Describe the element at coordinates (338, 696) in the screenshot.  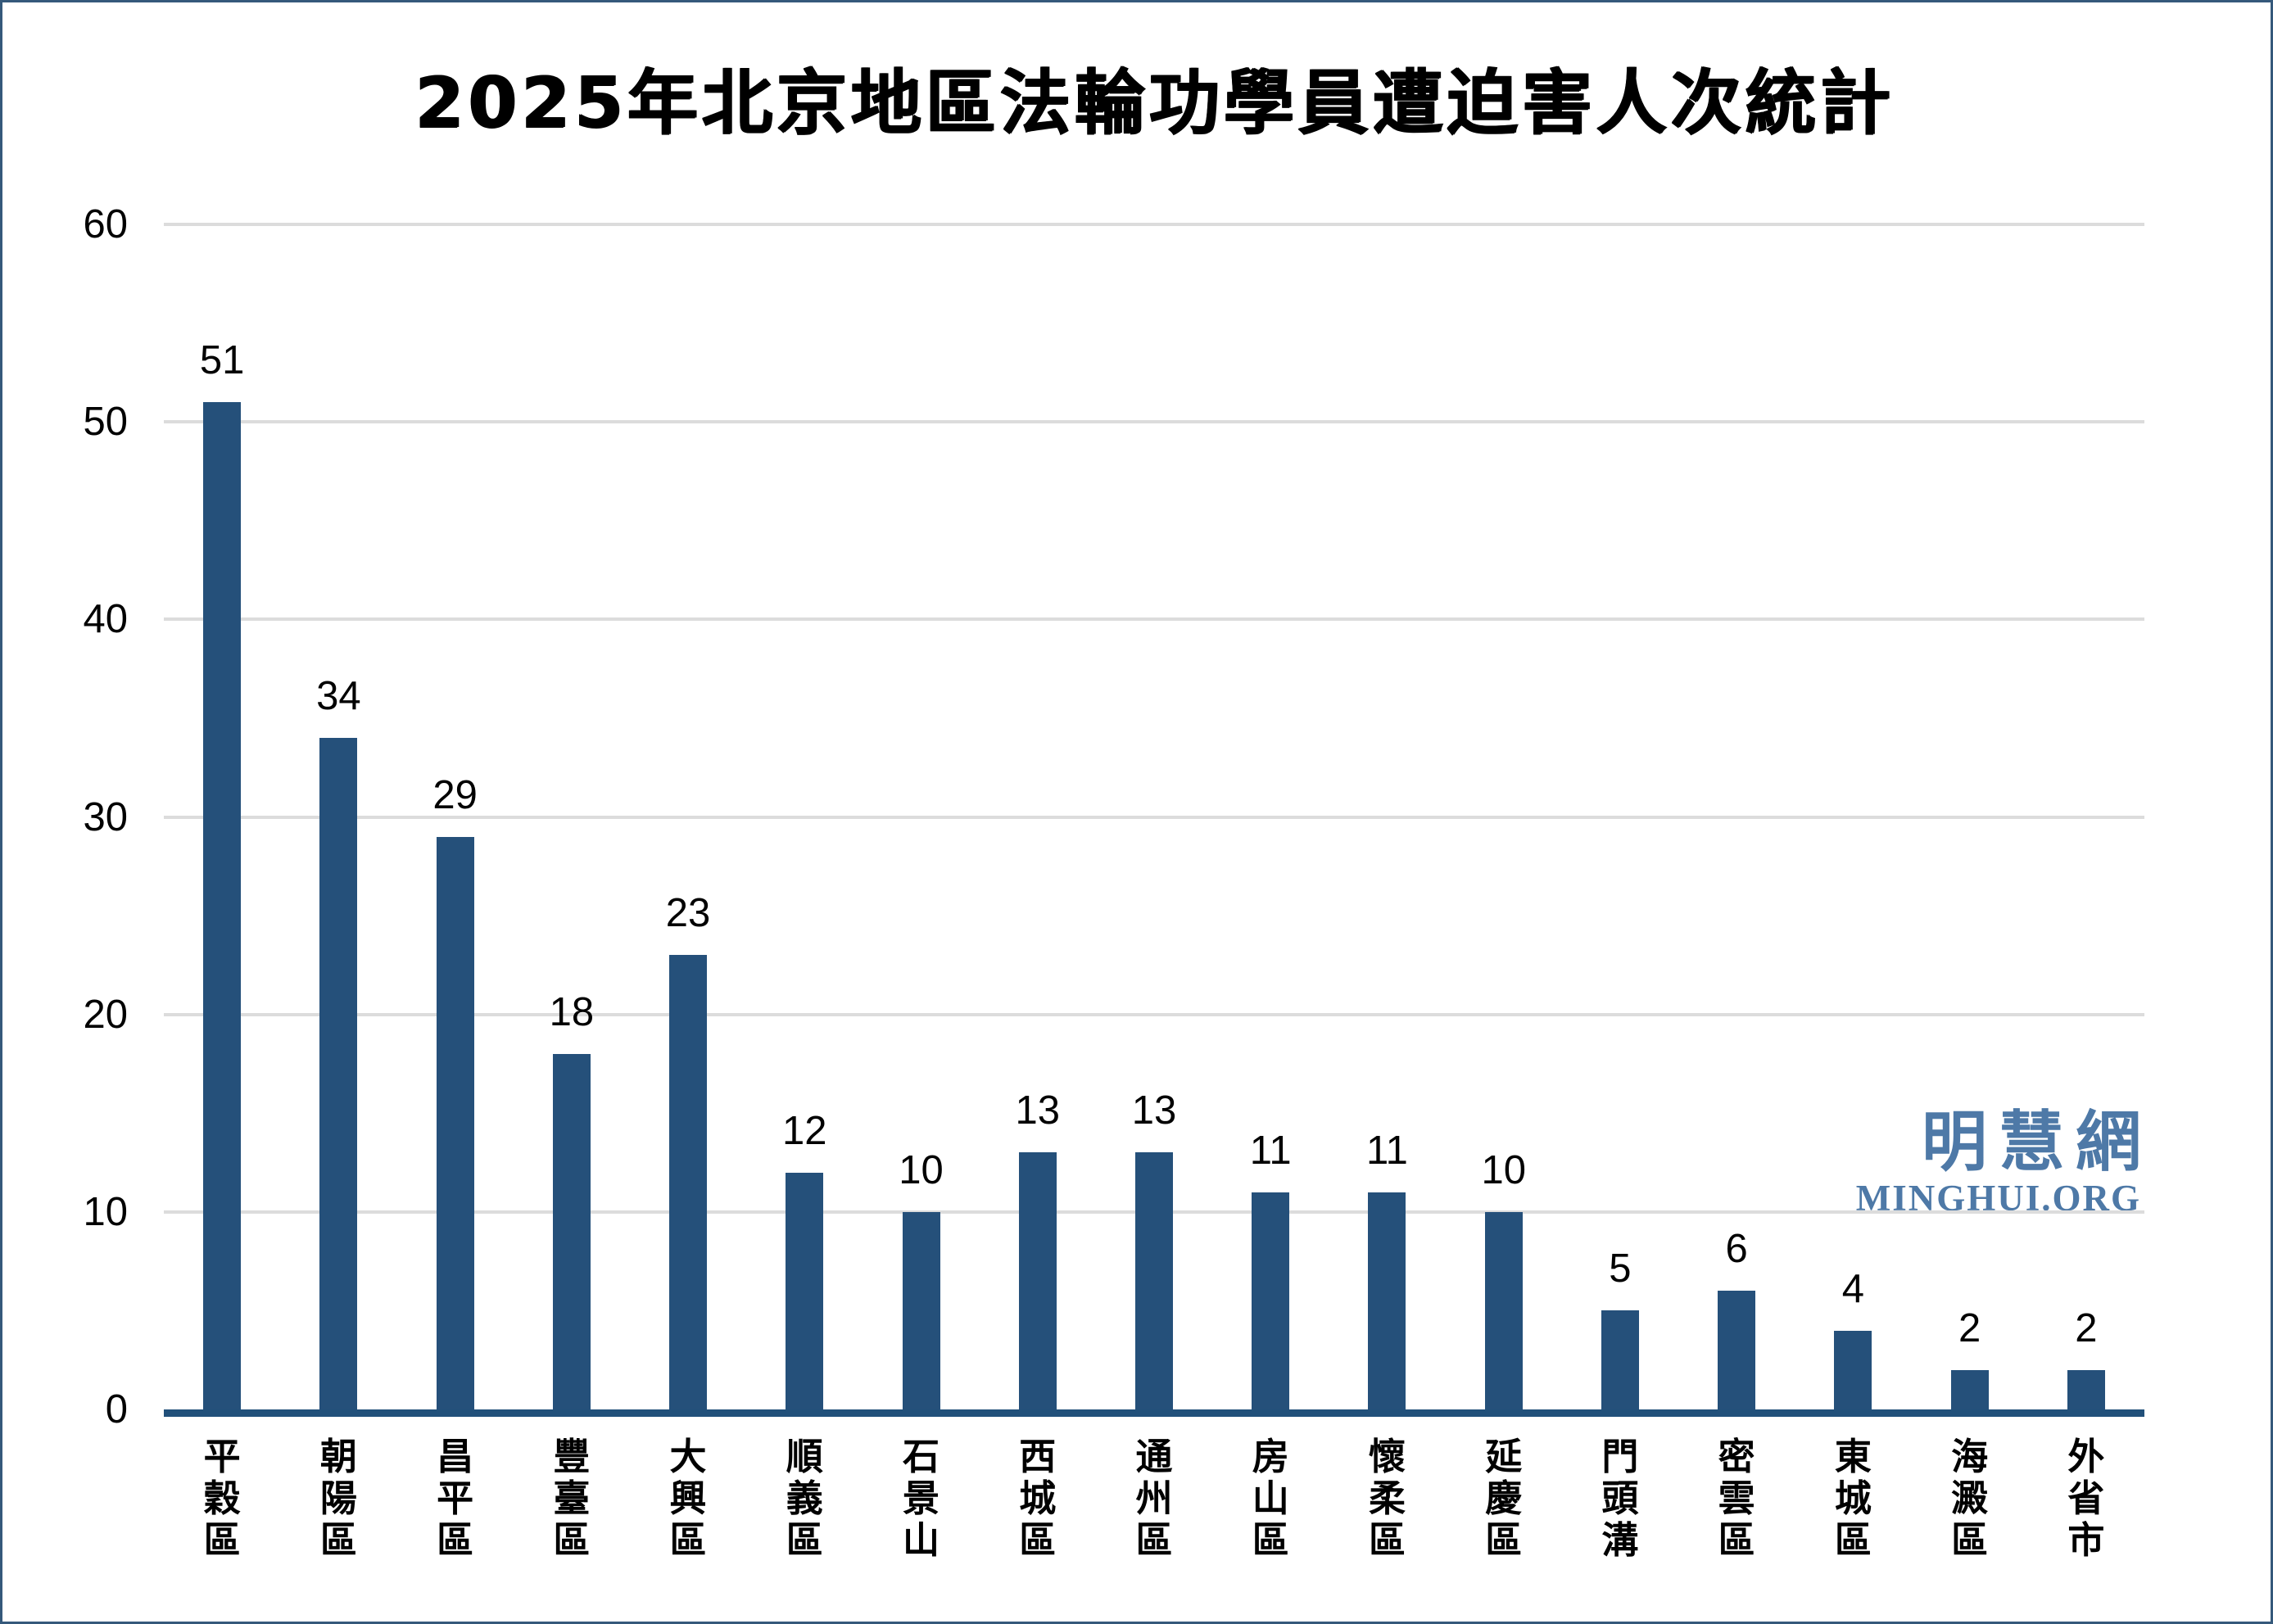
I see `bar-value-label: 34` at that location.